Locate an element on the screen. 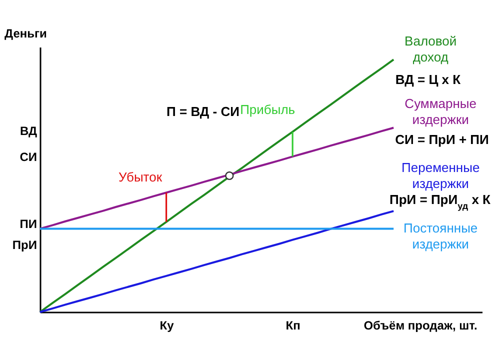 This screenshot has width=500, height=338. x-axis-title: Объём продаж, шт. is located at coordinates (421, 325).